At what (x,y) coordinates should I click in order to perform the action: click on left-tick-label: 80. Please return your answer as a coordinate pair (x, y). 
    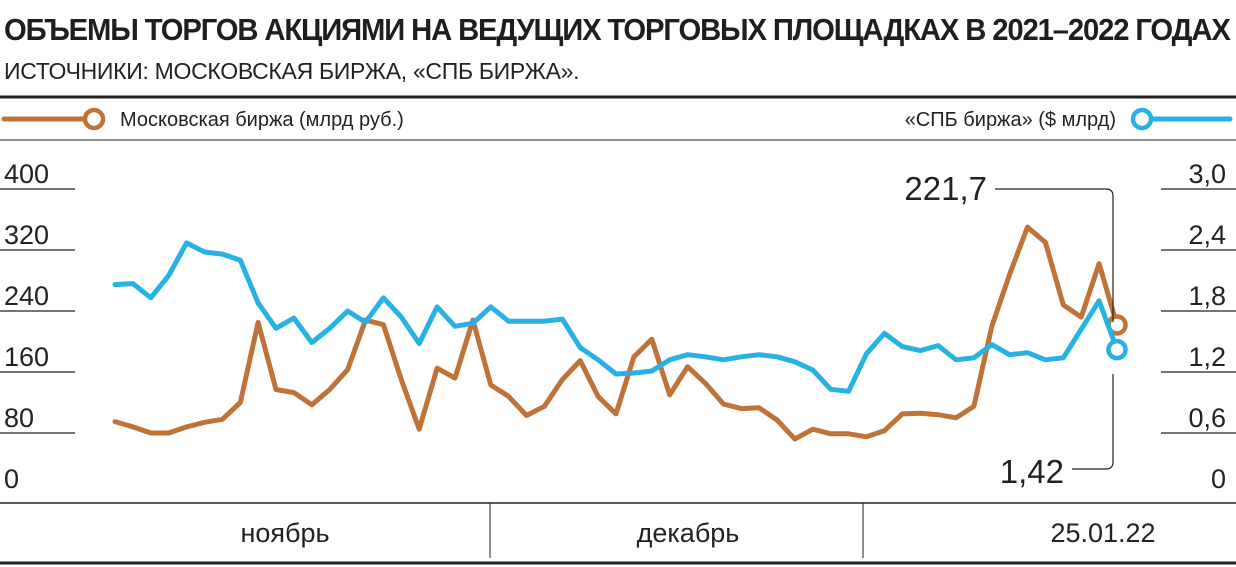
    Looking at the image, I should click on (19, 418).